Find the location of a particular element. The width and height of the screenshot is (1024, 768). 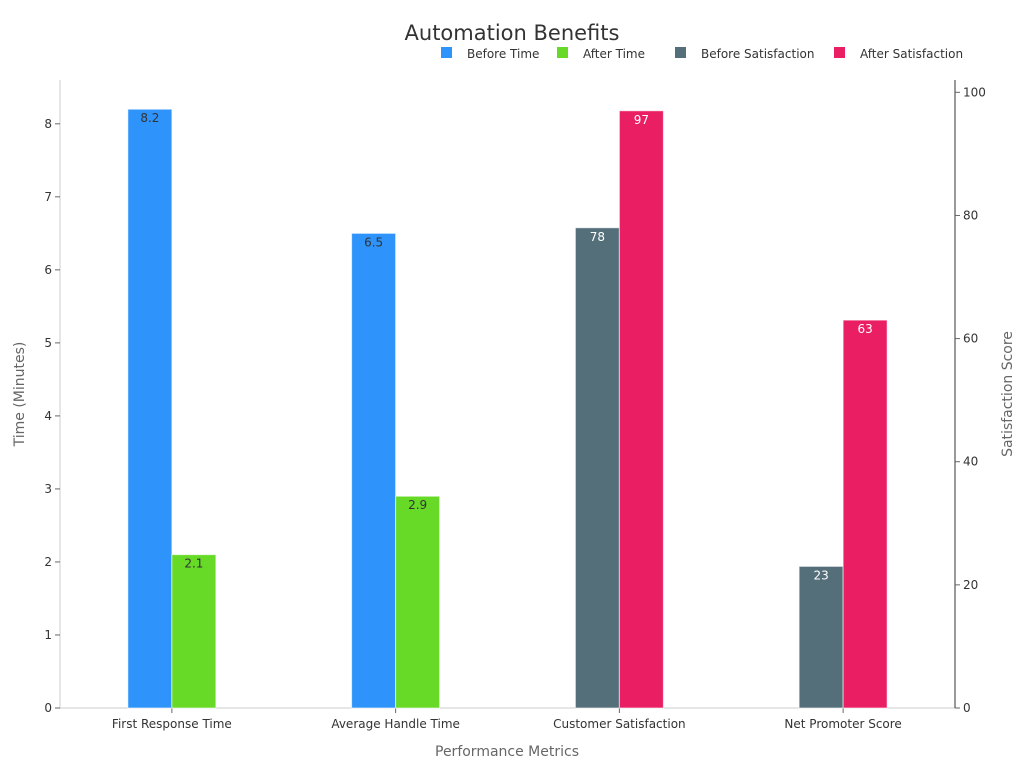

legend-label: After Satisfaction is located at coordinates (911, 54).